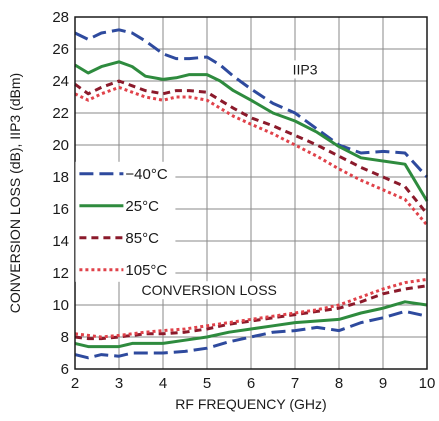  What do you see at coordinates (142, 206) in the screenshot?
I see `legend-label: 25°C` at bounding box center [142, 206].